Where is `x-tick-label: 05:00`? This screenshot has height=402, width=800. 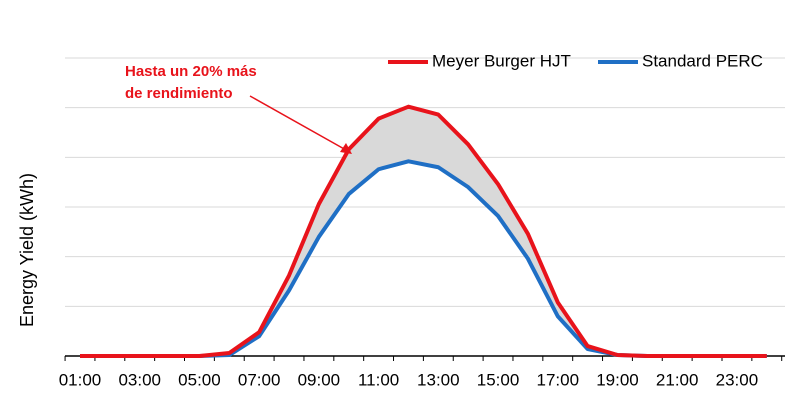 x-tick-label: 05:00 is located at coordinates (199, 379).